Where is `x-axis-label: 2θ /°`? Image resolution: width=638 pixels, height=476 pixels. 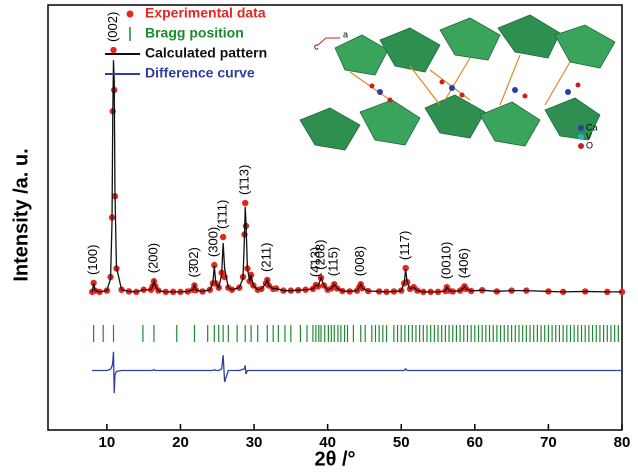 x-axis-label: 2θ /° is located at coordinates (334, 459).